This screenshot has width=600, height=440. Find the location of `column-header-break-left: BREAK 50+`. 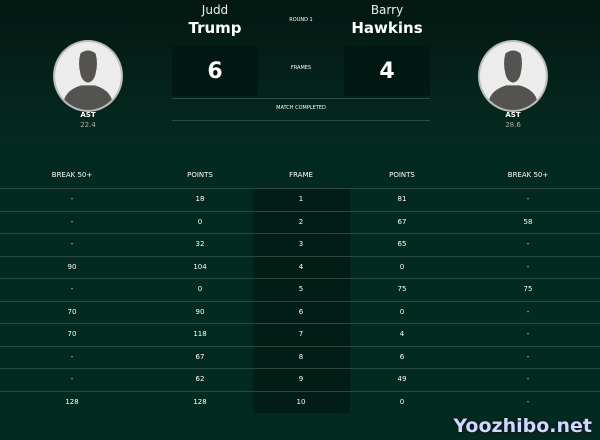

column-header-break-left: BREAK 50+ is located at coordinates (72, 175).